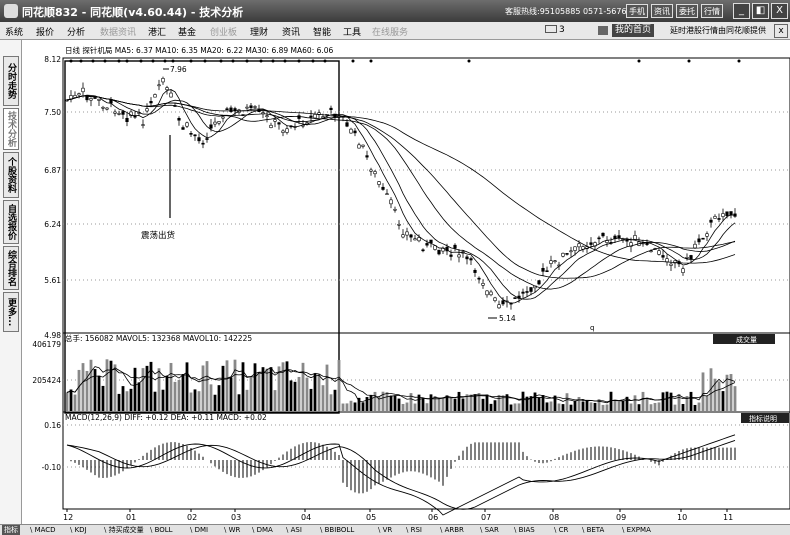  I want to click on restore-icon: ◧, so click(760, 11).